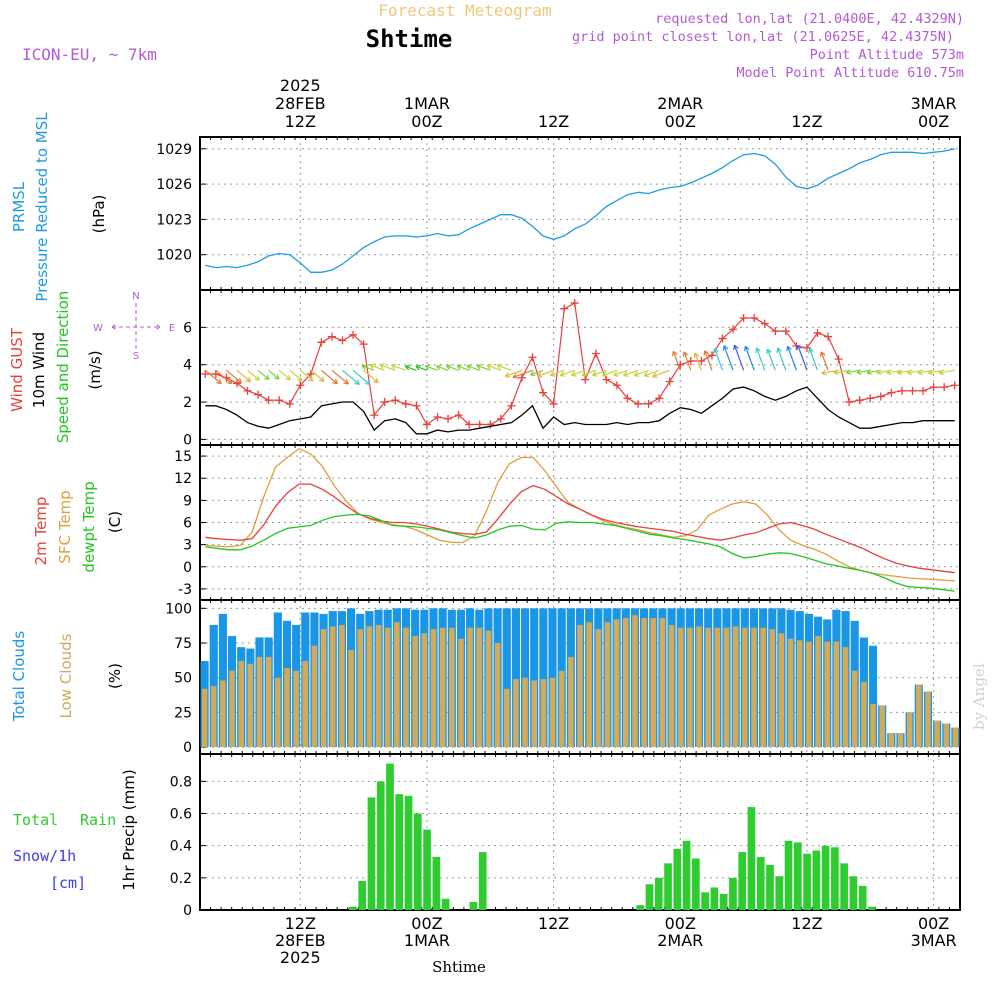 Image resolution: width=1000 pixels, height=1000 pixels. I want to click on top-time-label: 12Z, so click(553, 121).